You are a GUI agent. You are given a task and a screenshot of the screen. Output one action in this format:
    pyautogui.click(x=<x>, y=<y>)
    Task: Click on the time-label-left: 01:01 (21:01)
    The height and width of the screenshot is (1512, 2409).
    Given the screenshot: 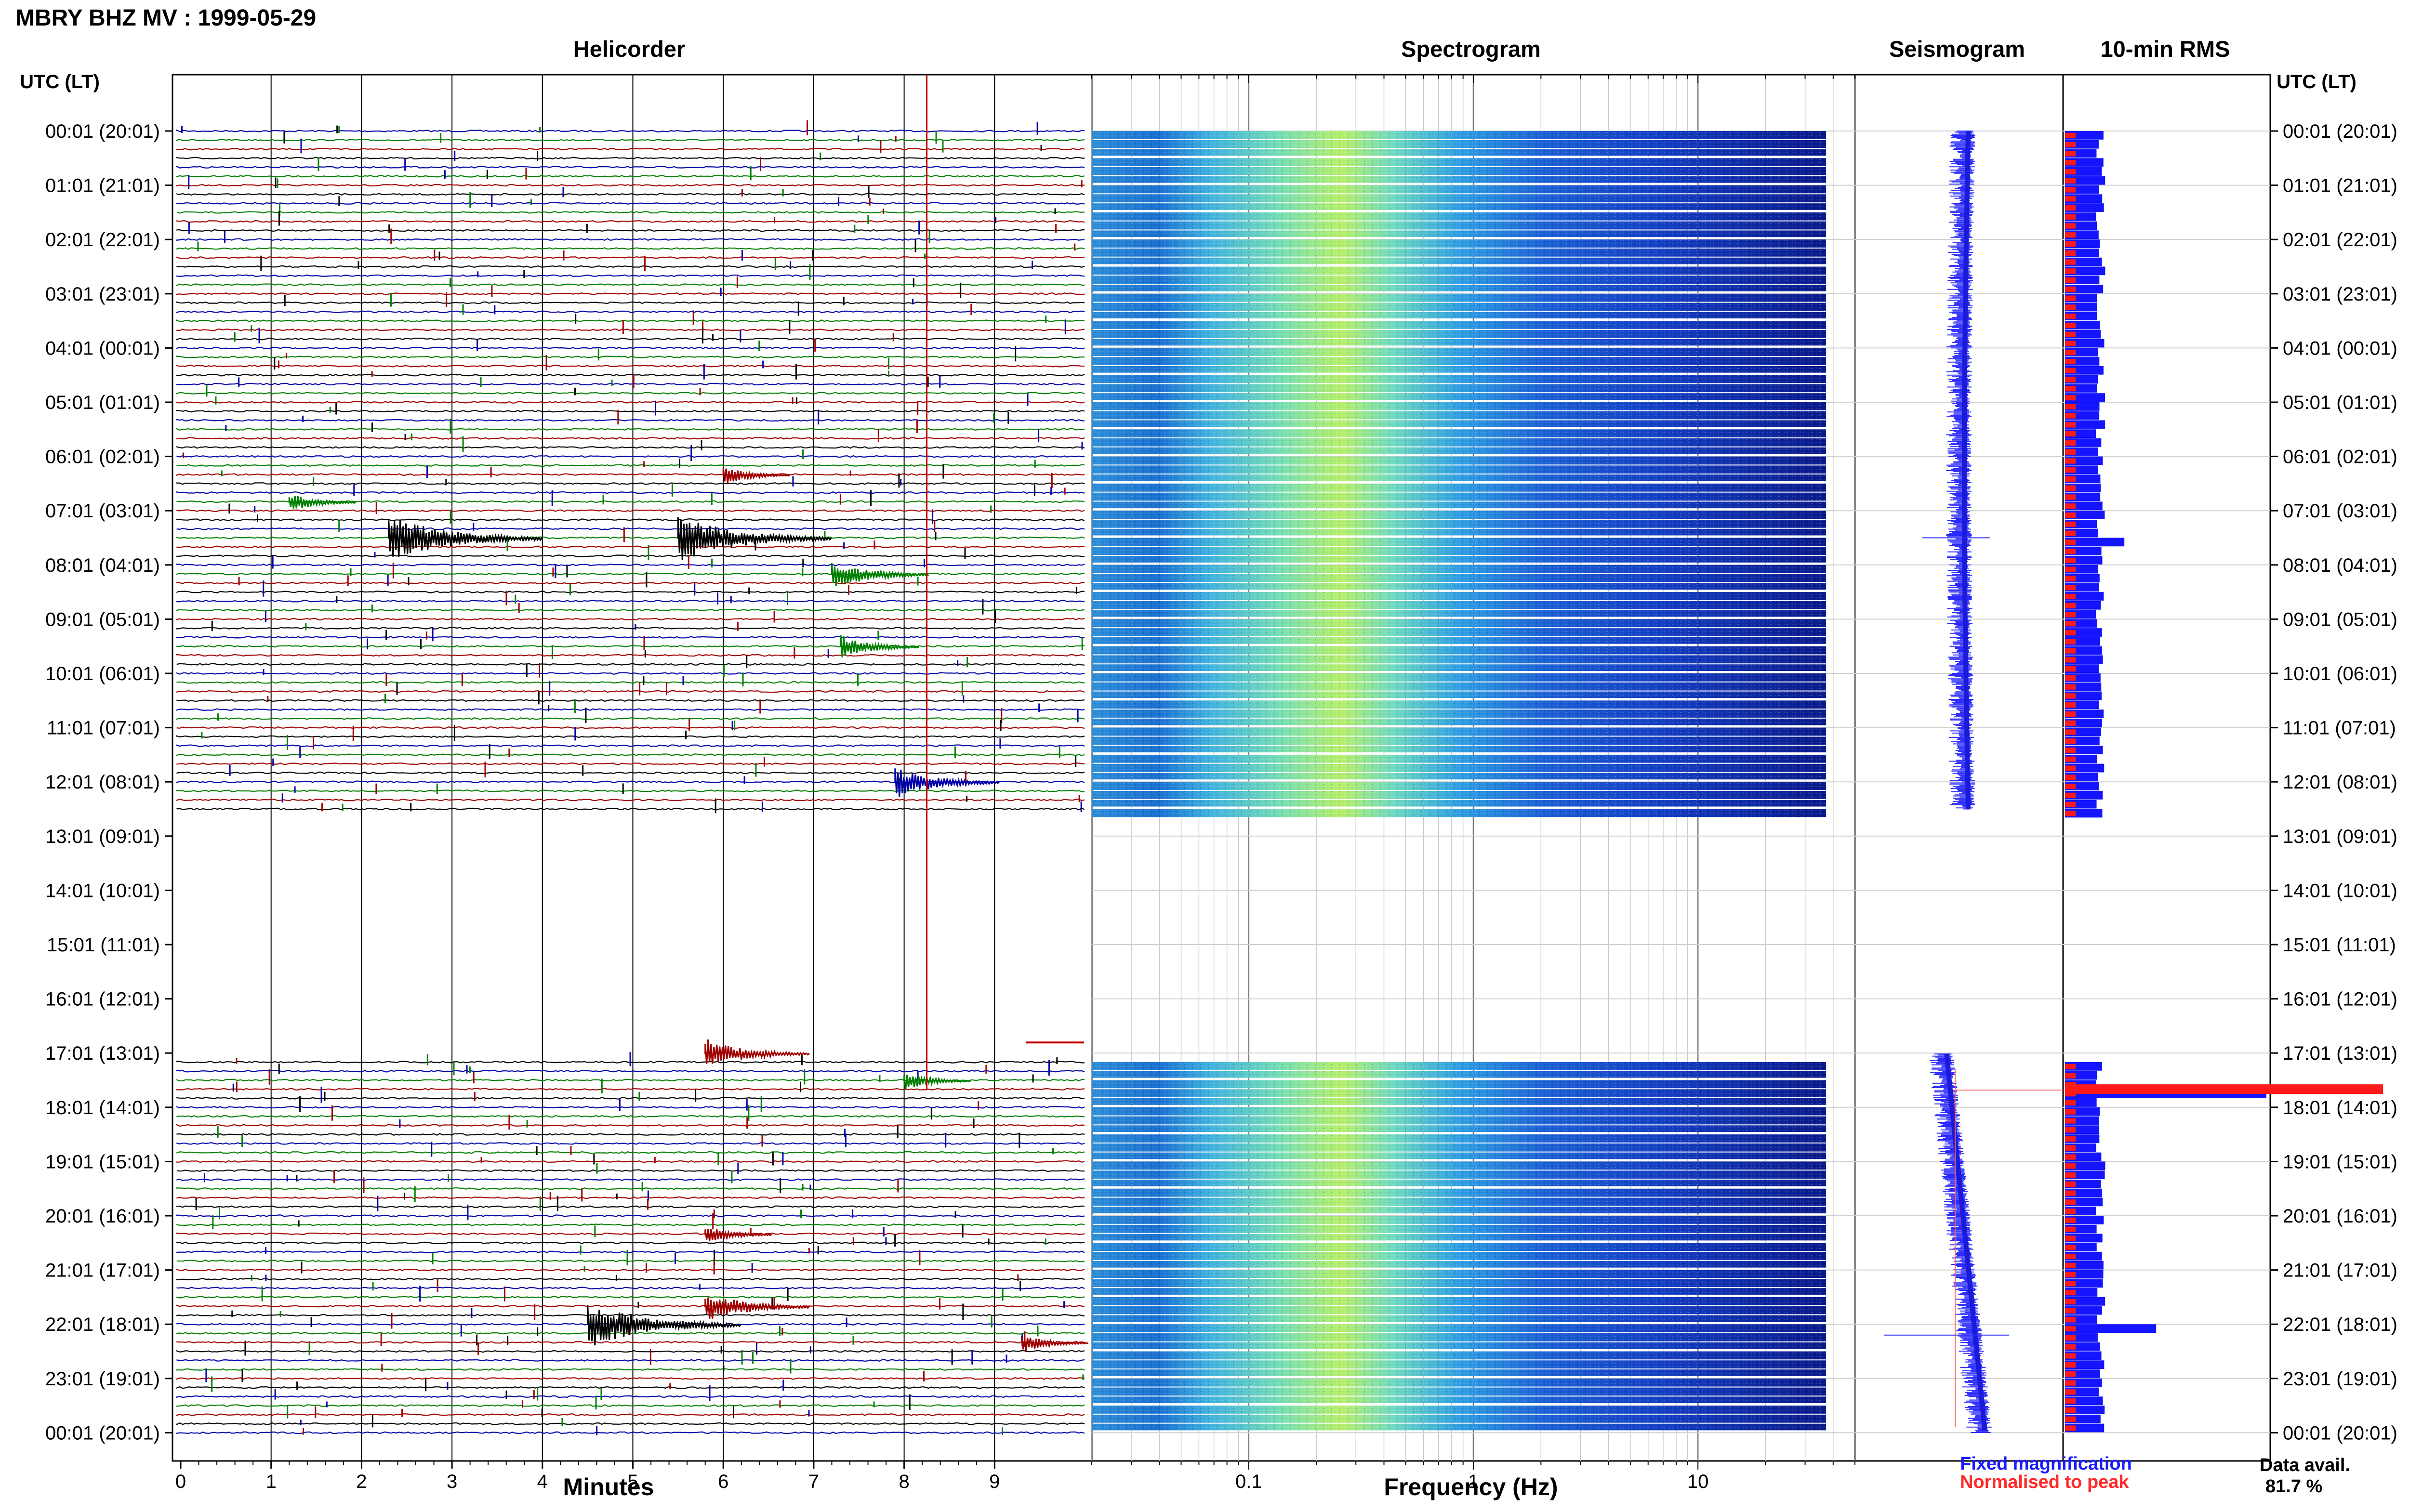 What is the action you would take?
    pyautogui.click(x=102, y=186)
    